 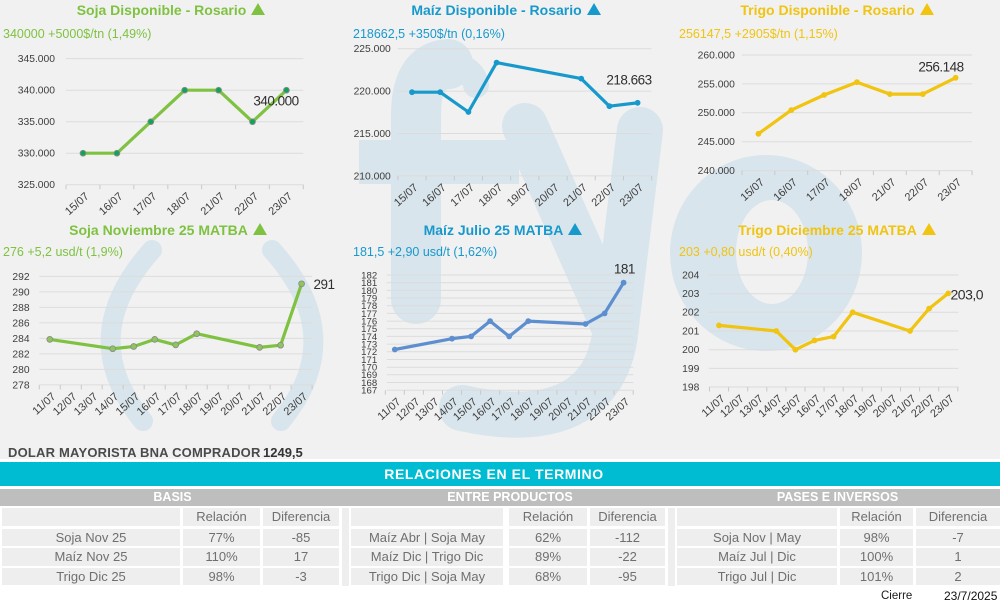 What do you see at coordinates (20, 385) in the screenshot?
I see `svg-text: 278` at bounding box center [20, 385].